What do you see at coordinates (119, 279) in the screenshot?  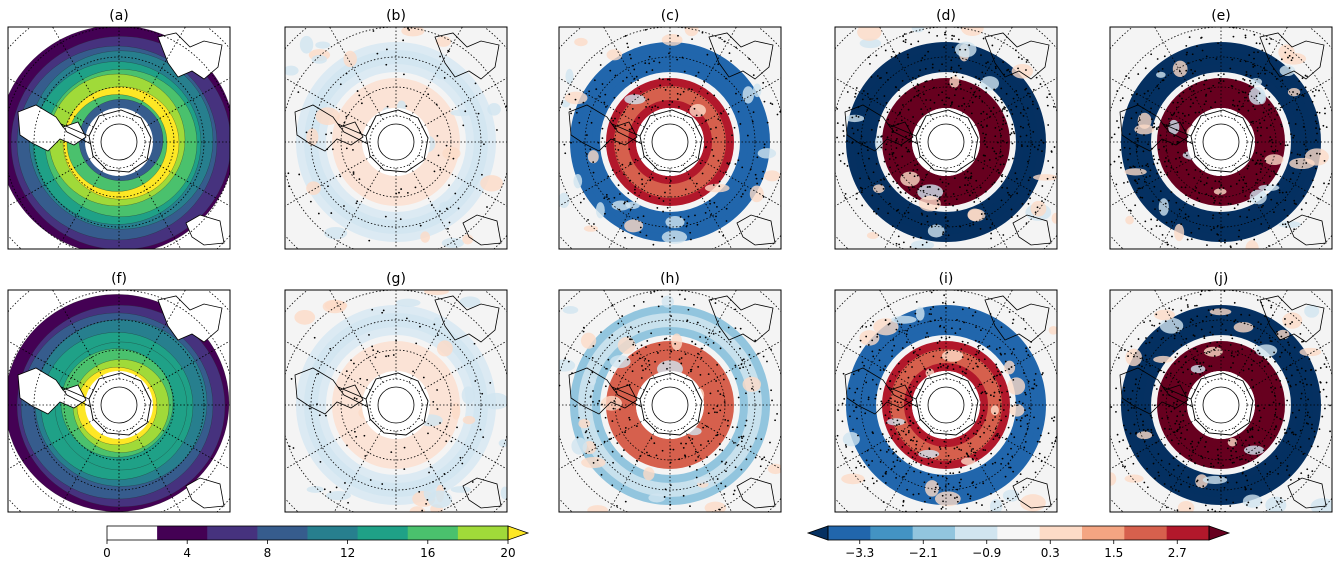 I see `panel-label: (f)` at bounding box center [119, 279].